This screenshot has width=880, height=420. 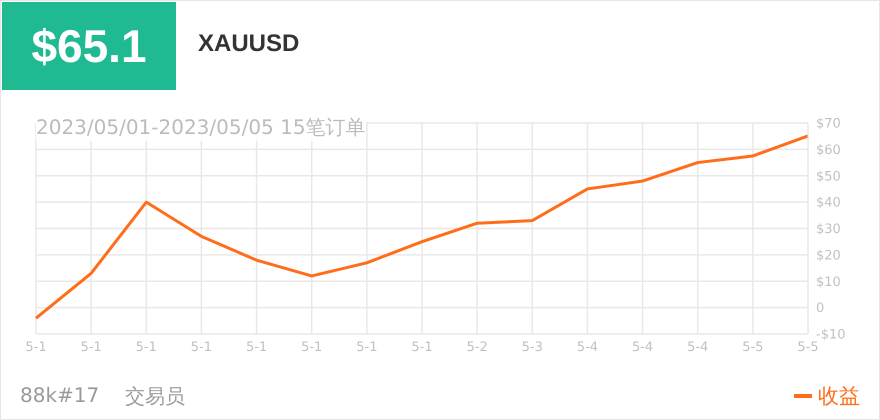 I want to click on y-tick-label: $10, so click(x=828, y=282).